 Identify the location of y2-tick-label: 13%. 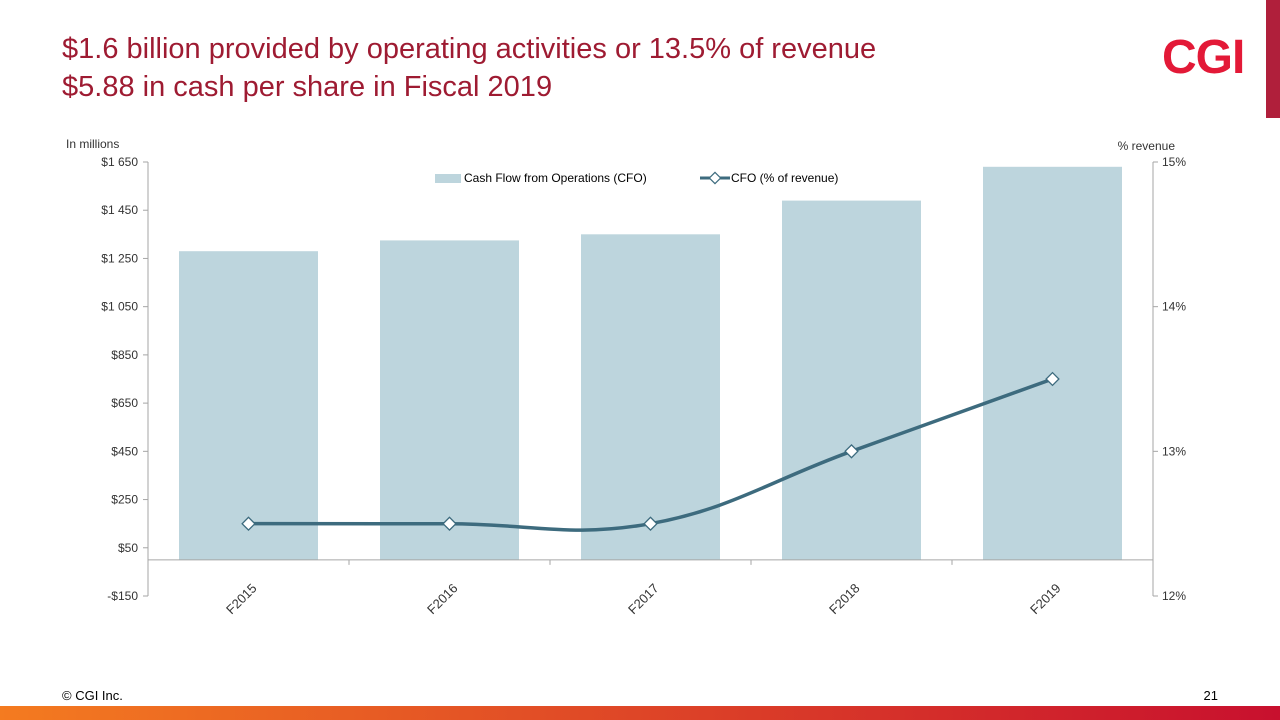
(1174, 451).